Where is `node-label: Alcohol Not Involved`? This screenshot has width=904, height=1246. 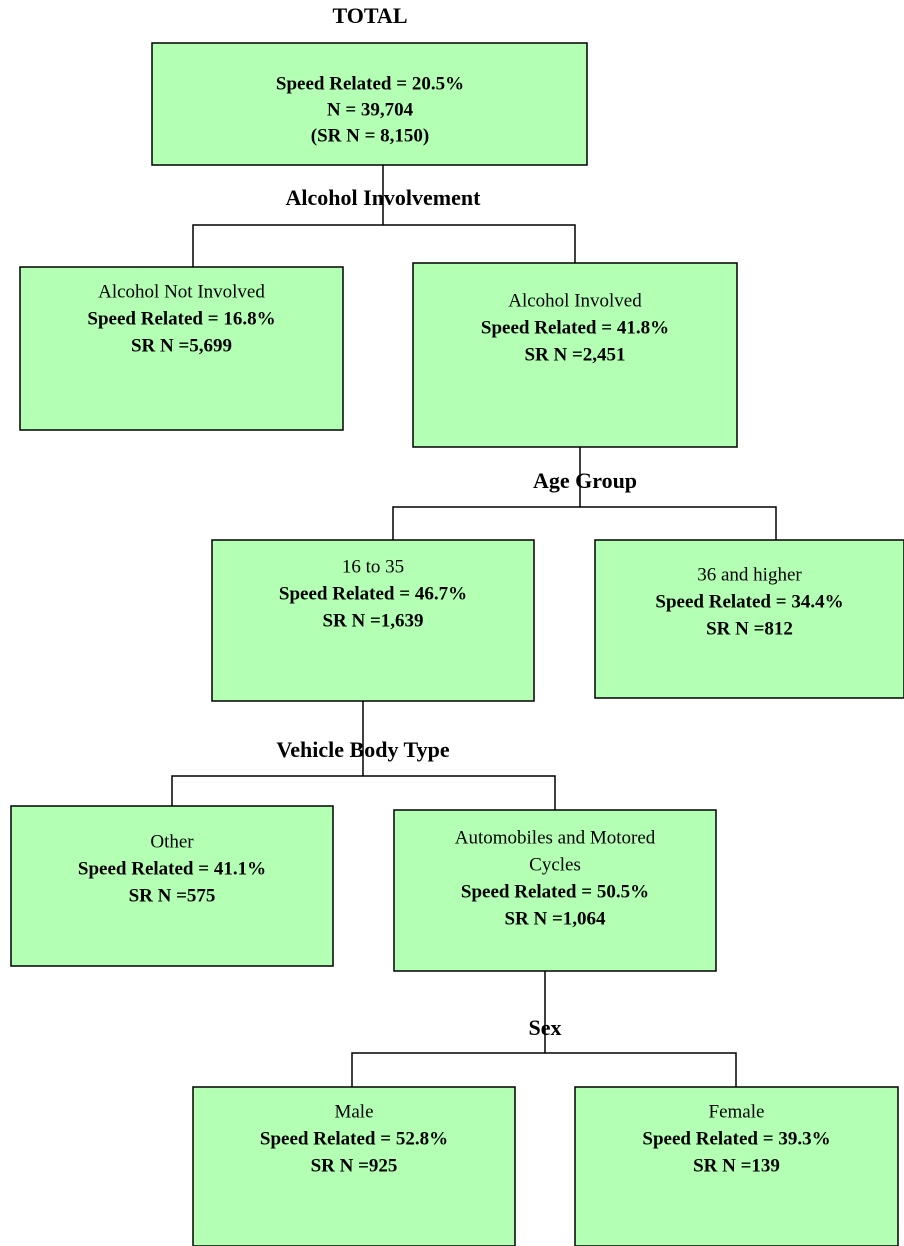 node-label: Alcohol Not Involved is located at coordinates (181, 291).